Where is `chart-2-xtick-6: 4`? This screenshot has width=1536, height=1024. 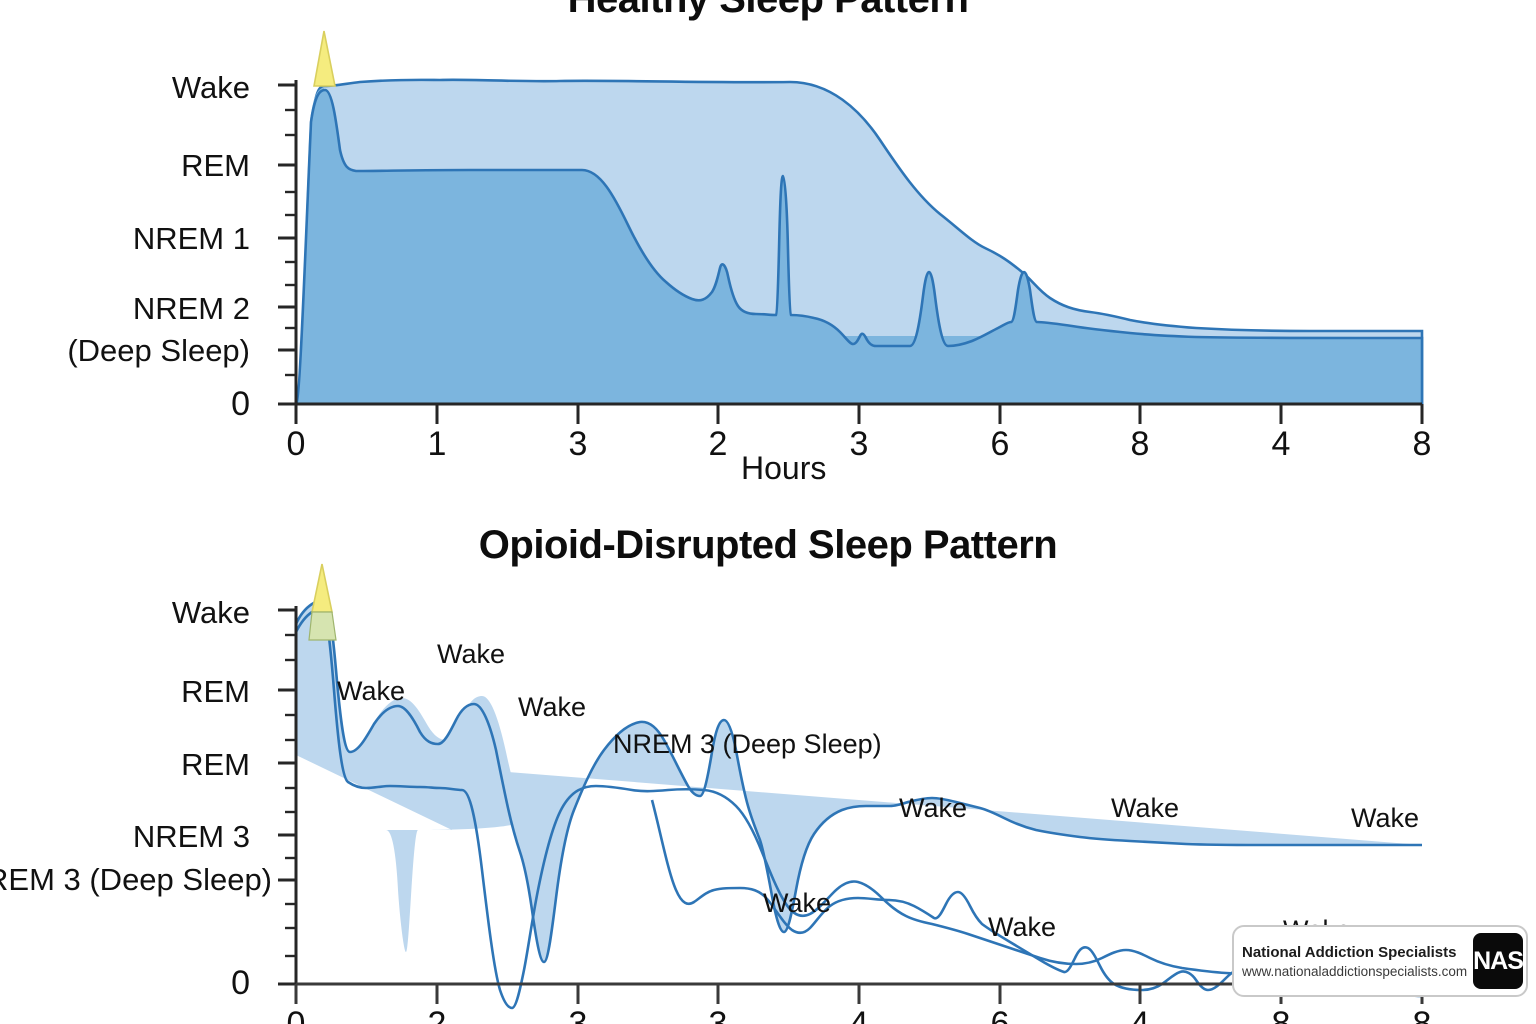
chart-2-xtick-6: 4 is located at coordinates (1140, 1014).